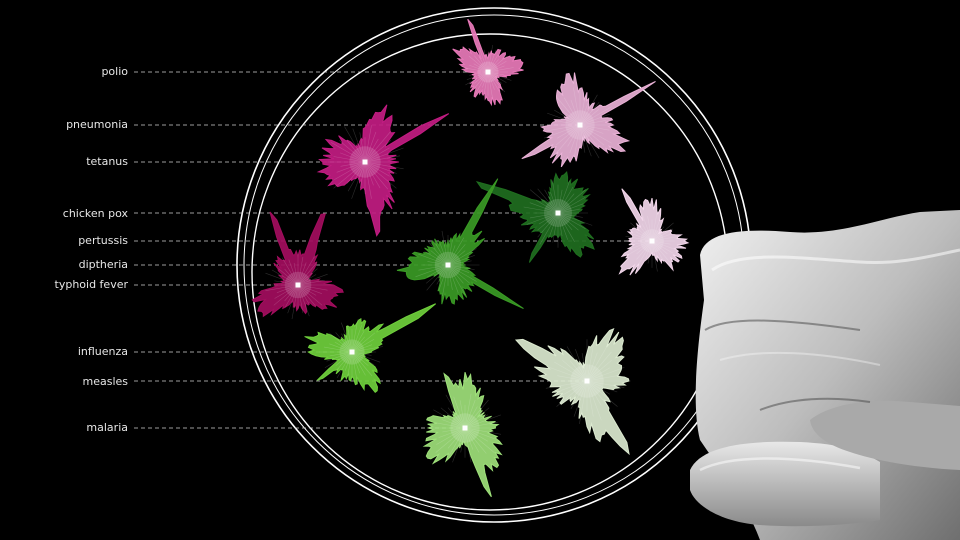 The width and height of the screenshot is (960, 540). I want to click on colony-diptheria, so click(460, 244).